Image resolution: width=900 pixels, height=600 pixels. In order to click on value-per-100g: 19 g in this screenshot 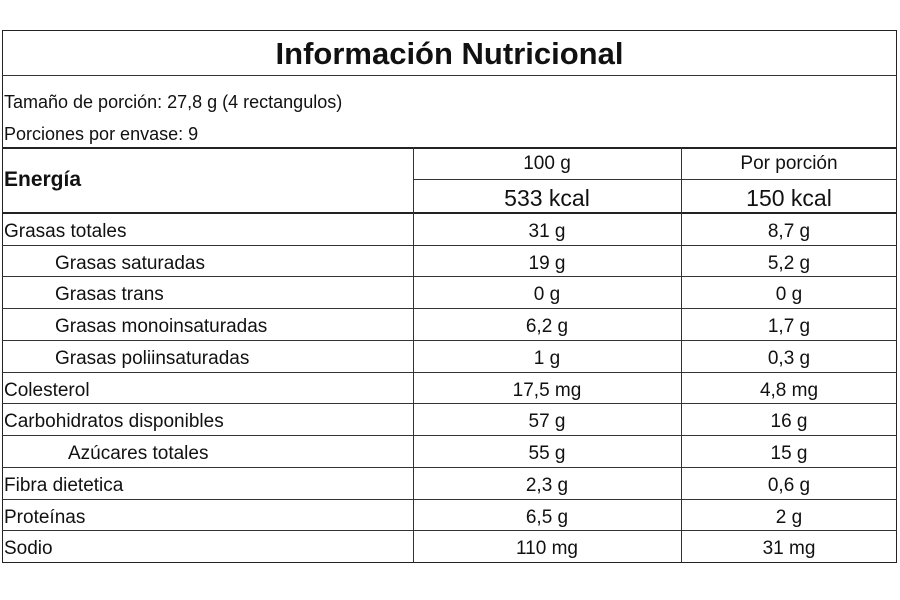, I will do `click(547, 263)`.